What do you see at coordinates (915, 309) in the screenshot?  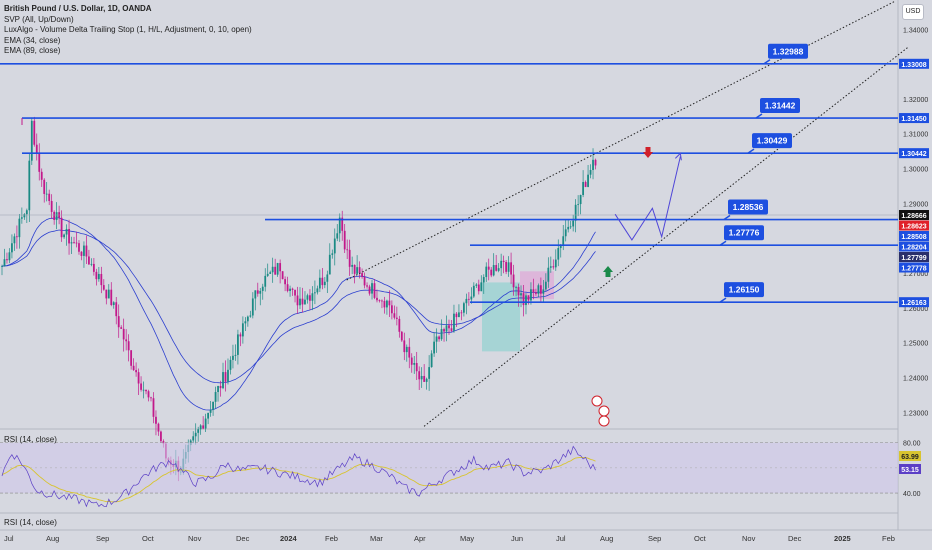 I see `y-tick-label: 1.26000` at bounding box center [915, 309].